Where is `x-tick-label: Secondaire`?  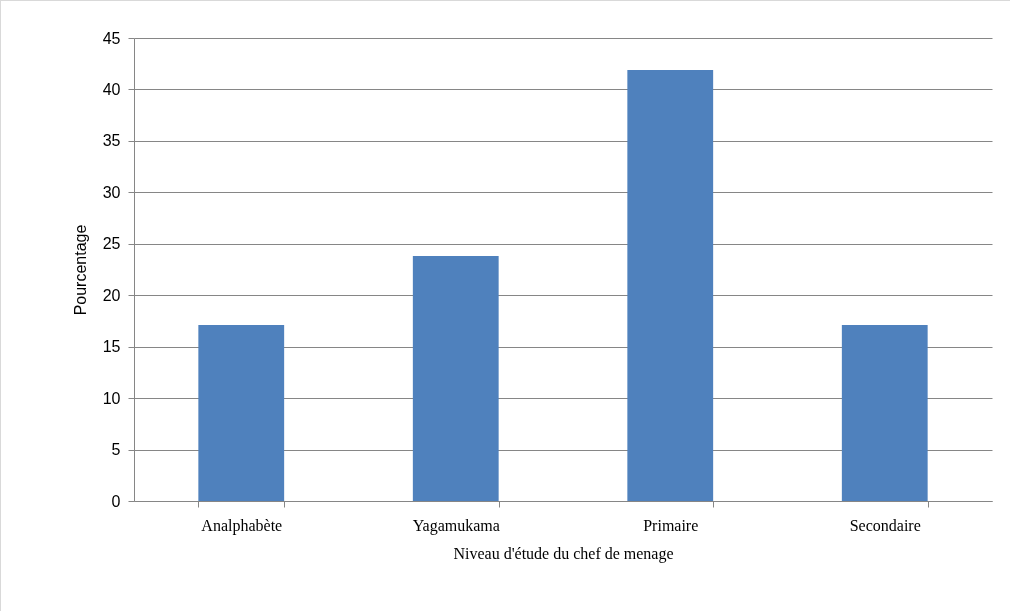
x-tick-label: Secondaire is located at coordinates (885, 525).